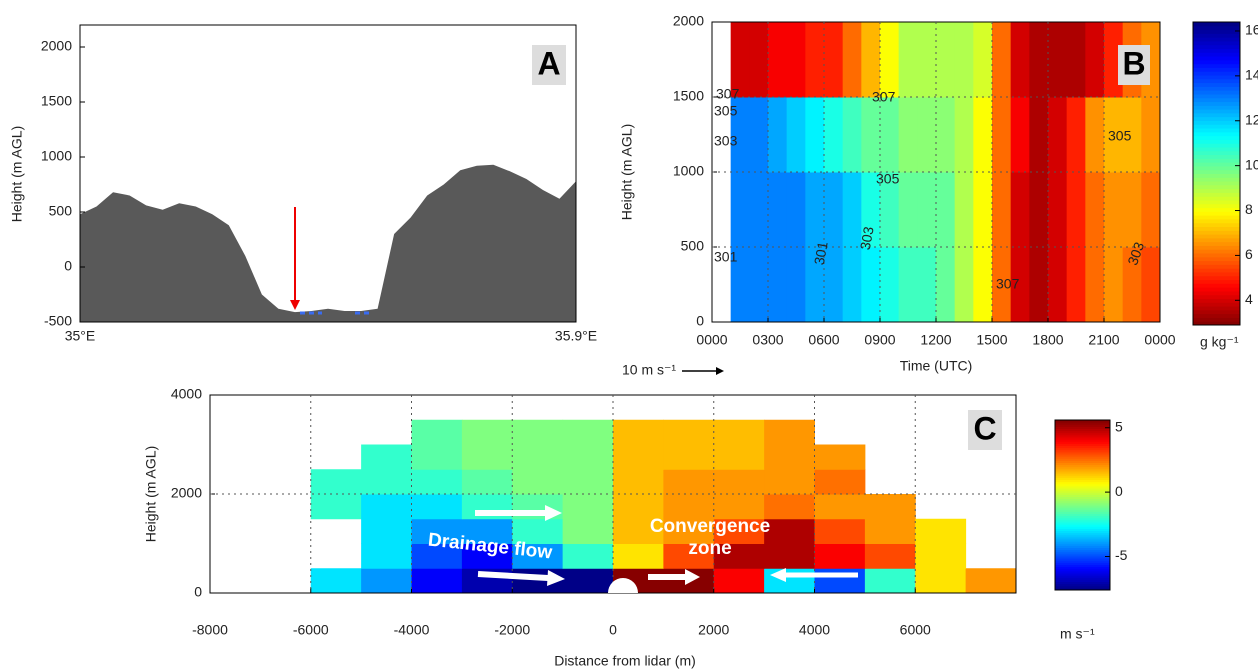 The width and height of the screenshot is (1258, 672). Describe the element at coordinates (884, 97) in the screenshot. I see `contour-label: 307` at that location.